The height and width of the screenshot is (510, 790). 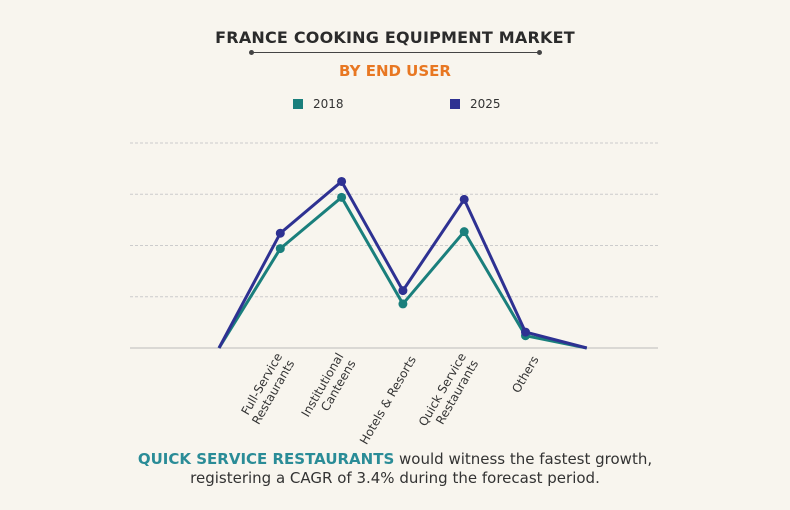 I want to click on chart-title: FRANCE COOKING EQUIPMENT MARKET, so click(x=395, y=37).